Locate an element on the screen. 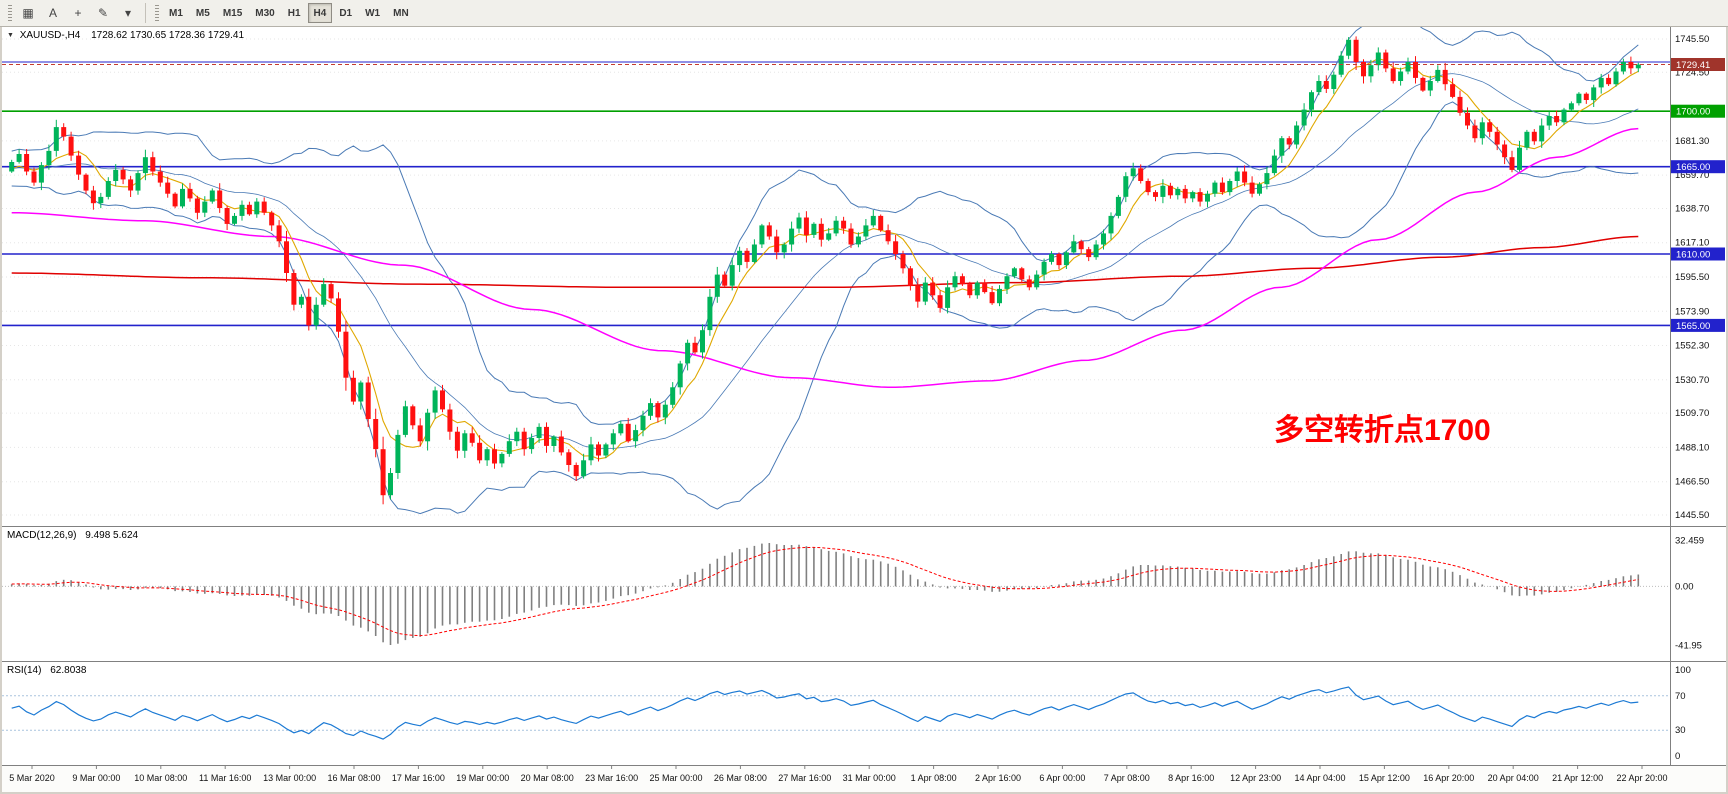 The width and height of the screenshot is (1728, 794). timeframe-button-mn: MN is located at coordinates (401, 13).